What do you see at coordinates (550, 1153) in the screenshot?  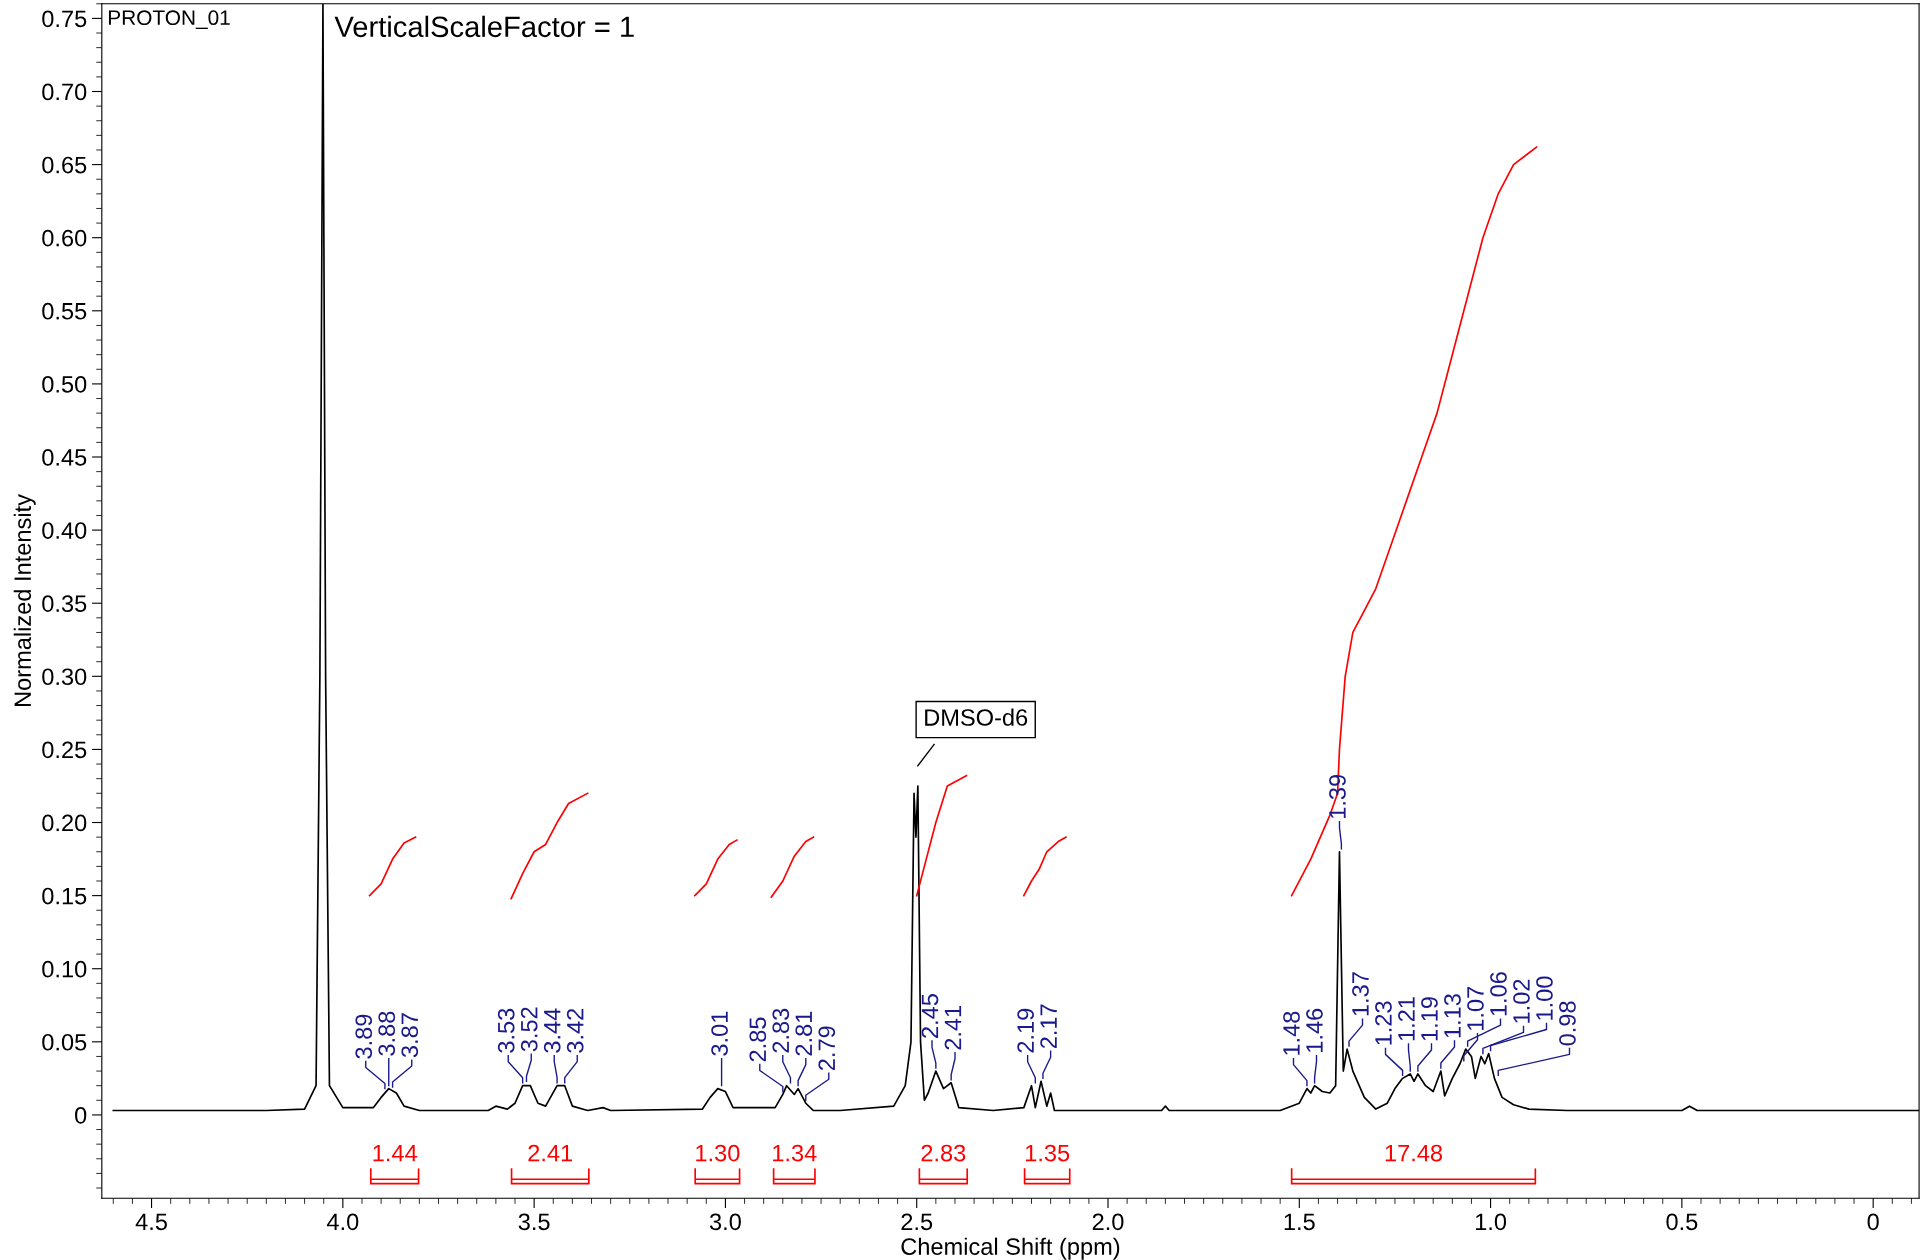 I see `series-label: 2.41` at bounding box center [550, 1153].